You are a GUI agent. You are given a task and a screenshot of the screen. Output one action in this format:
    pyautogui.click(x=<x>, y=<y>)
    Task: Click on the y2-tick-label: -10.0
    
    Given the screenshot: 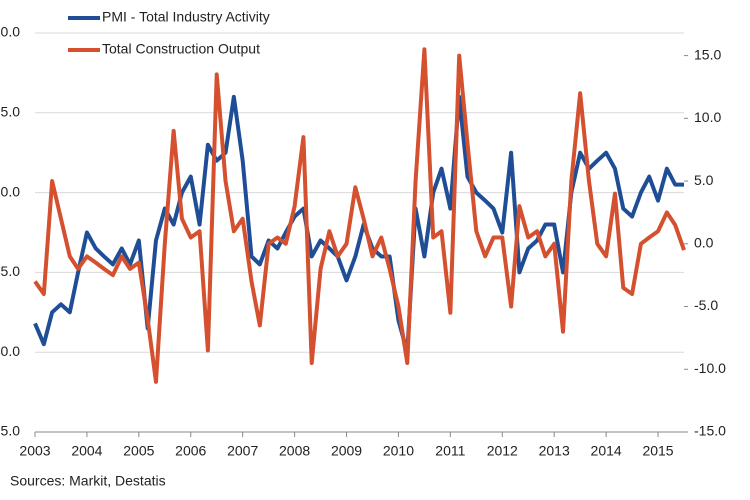 What is the action you would take?
    pyautogui.click(x=710, y=368)
    